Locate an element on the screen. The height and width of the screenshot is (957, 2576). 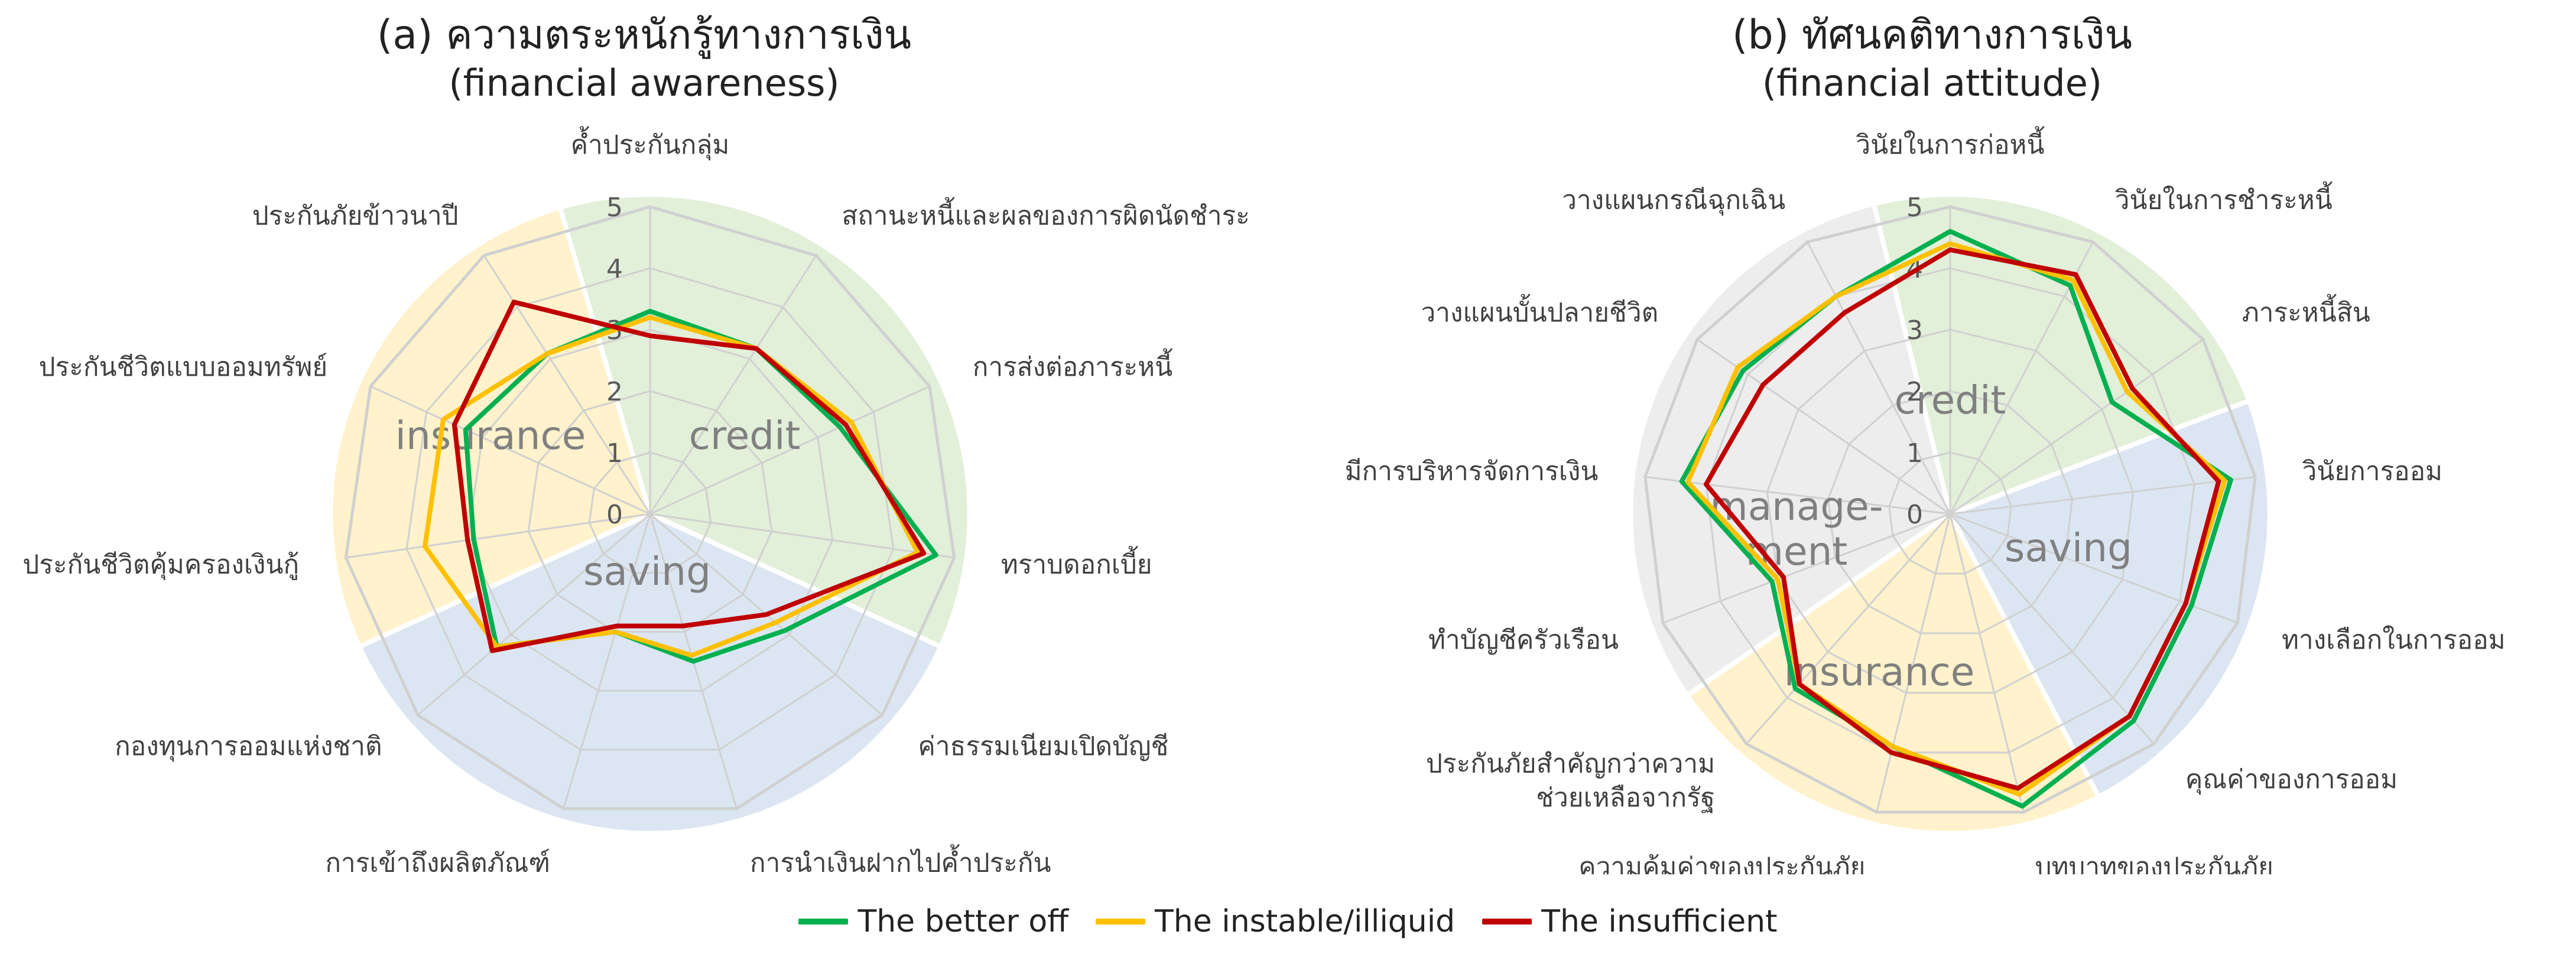
chart-subtitle: (financial attitude) is located at coordinates (1932, 83).